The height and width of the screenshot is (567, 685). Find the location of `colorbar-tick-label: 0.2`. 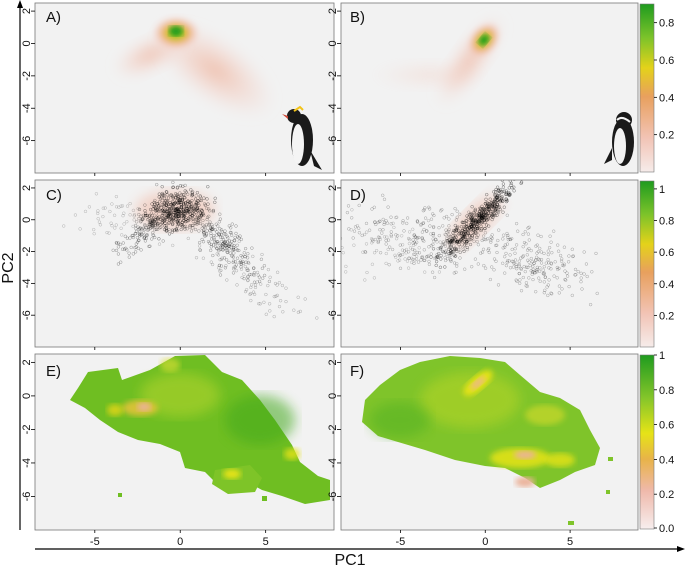

colorbar-tick-label: 0.2 is located at coordinates (666, 136).